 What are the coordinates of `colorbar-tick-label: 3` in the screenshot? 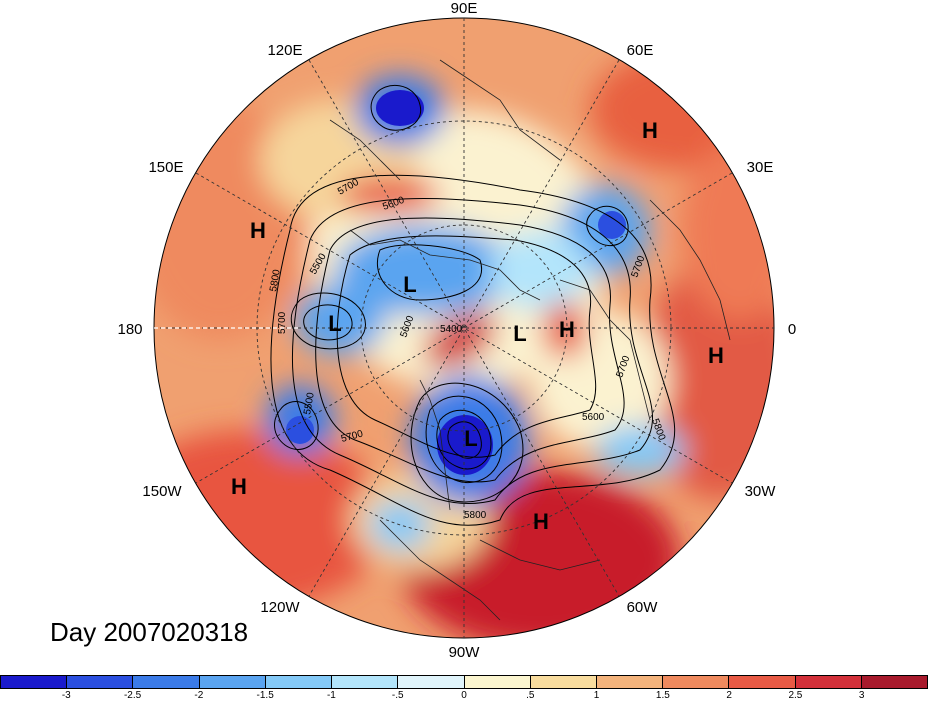 It's located at (861, 695).